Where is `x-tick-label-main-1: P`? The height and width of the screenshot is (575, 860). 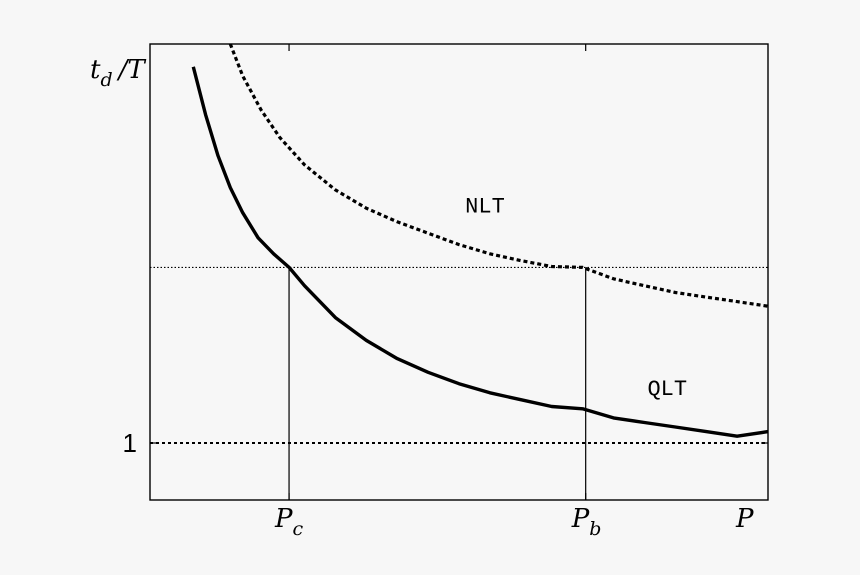 x-tick-label-main-1: P is located at coordinates (580, 519).